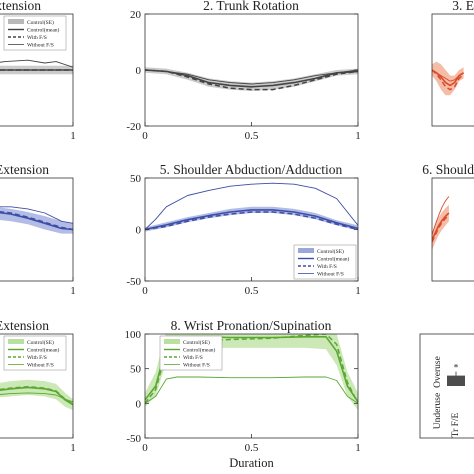 The width and height of the screenshot is (474, 474). I want to click on panel-title: 8. Wrist Pronation/Supination, so click(251, 325).